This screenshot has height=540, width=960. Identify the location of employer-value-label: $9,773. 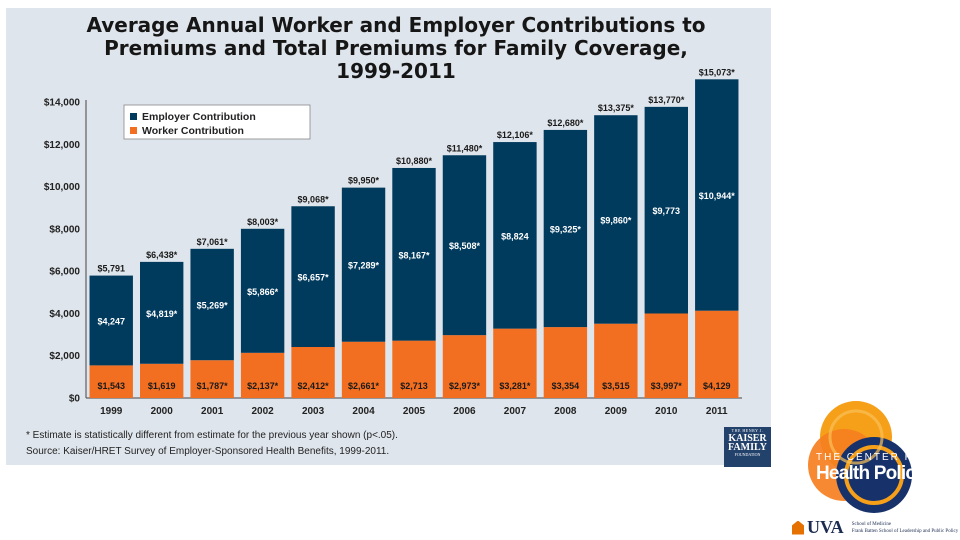
(667, 211).